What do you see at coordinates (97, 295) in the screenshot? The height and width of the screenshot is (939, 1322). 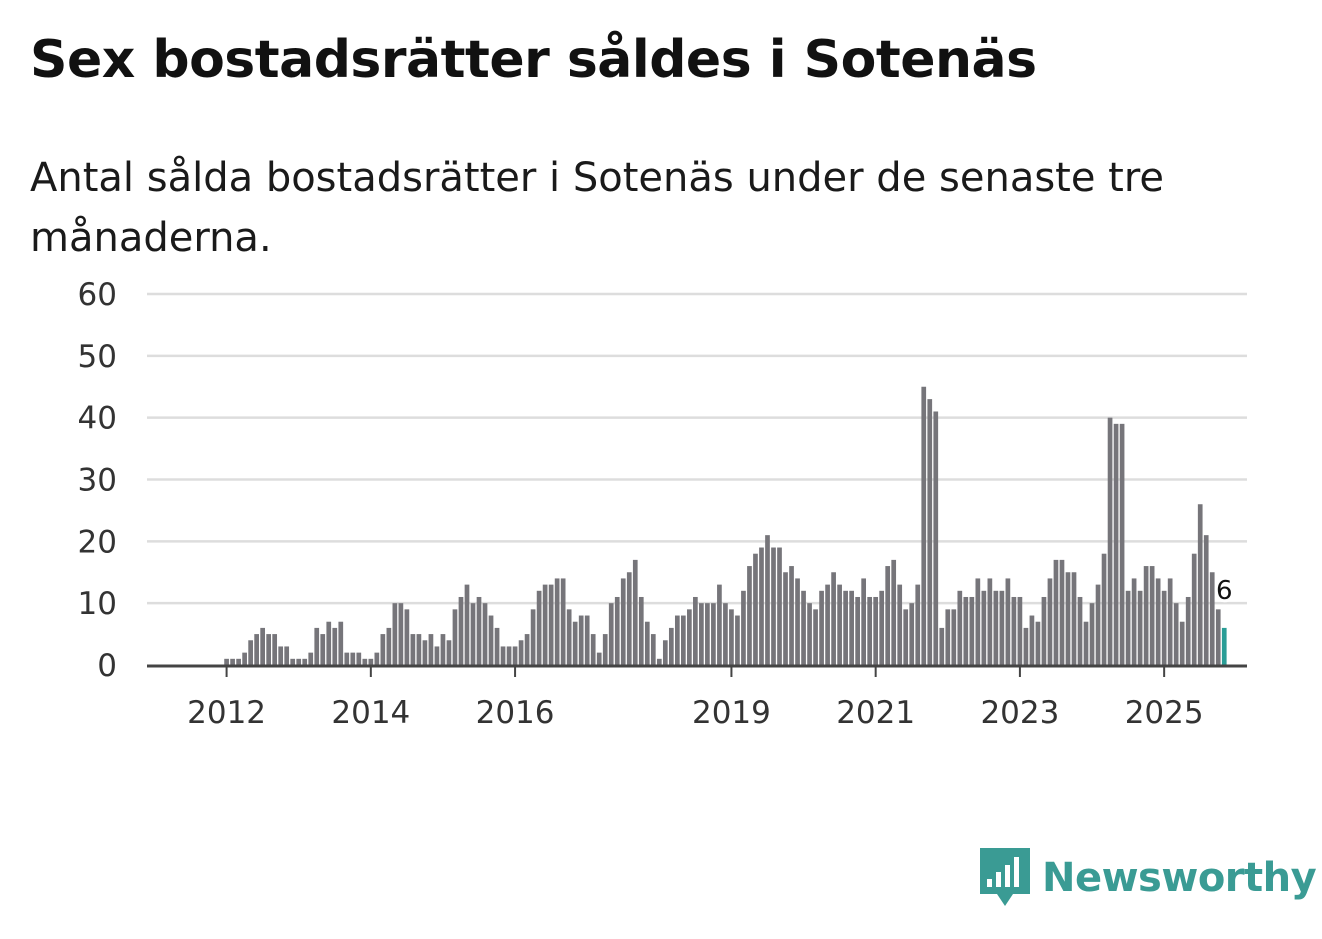 I see `y-tick-label: 60` at bounding box center [97, 295].